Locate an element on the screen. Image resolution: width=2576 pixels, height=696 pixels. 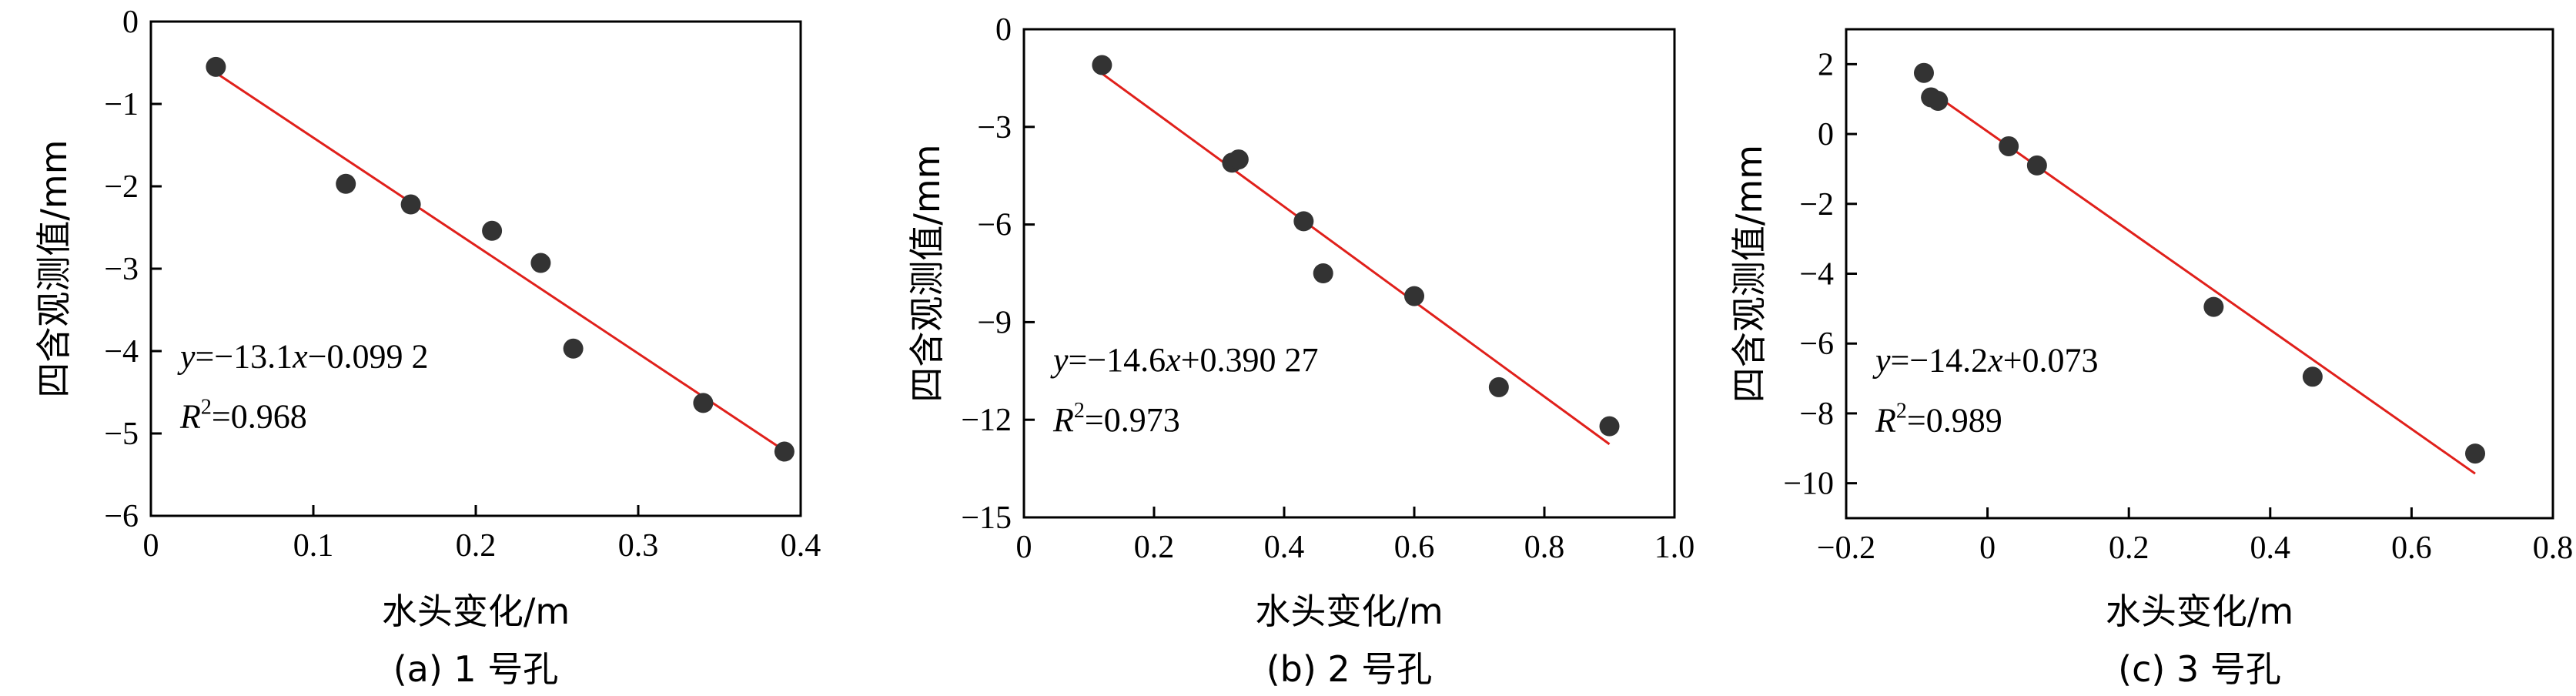
x-tick-label: 0.3 is located at coordinates (638, 546).